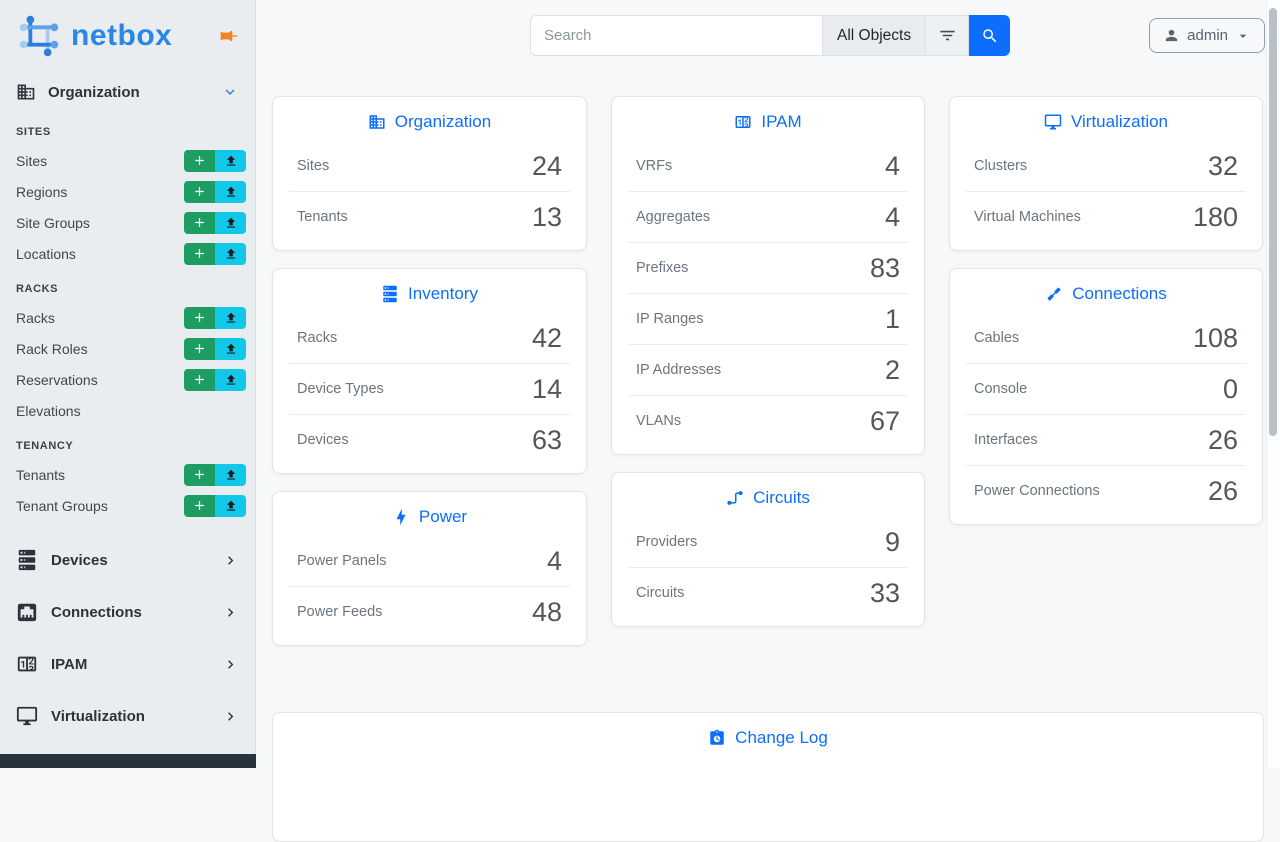  What do you see at coordinates (1106, 217) in the screenshot?
I see `stat-row: Virtual Machines 180` at bounding box center [1106, 217].